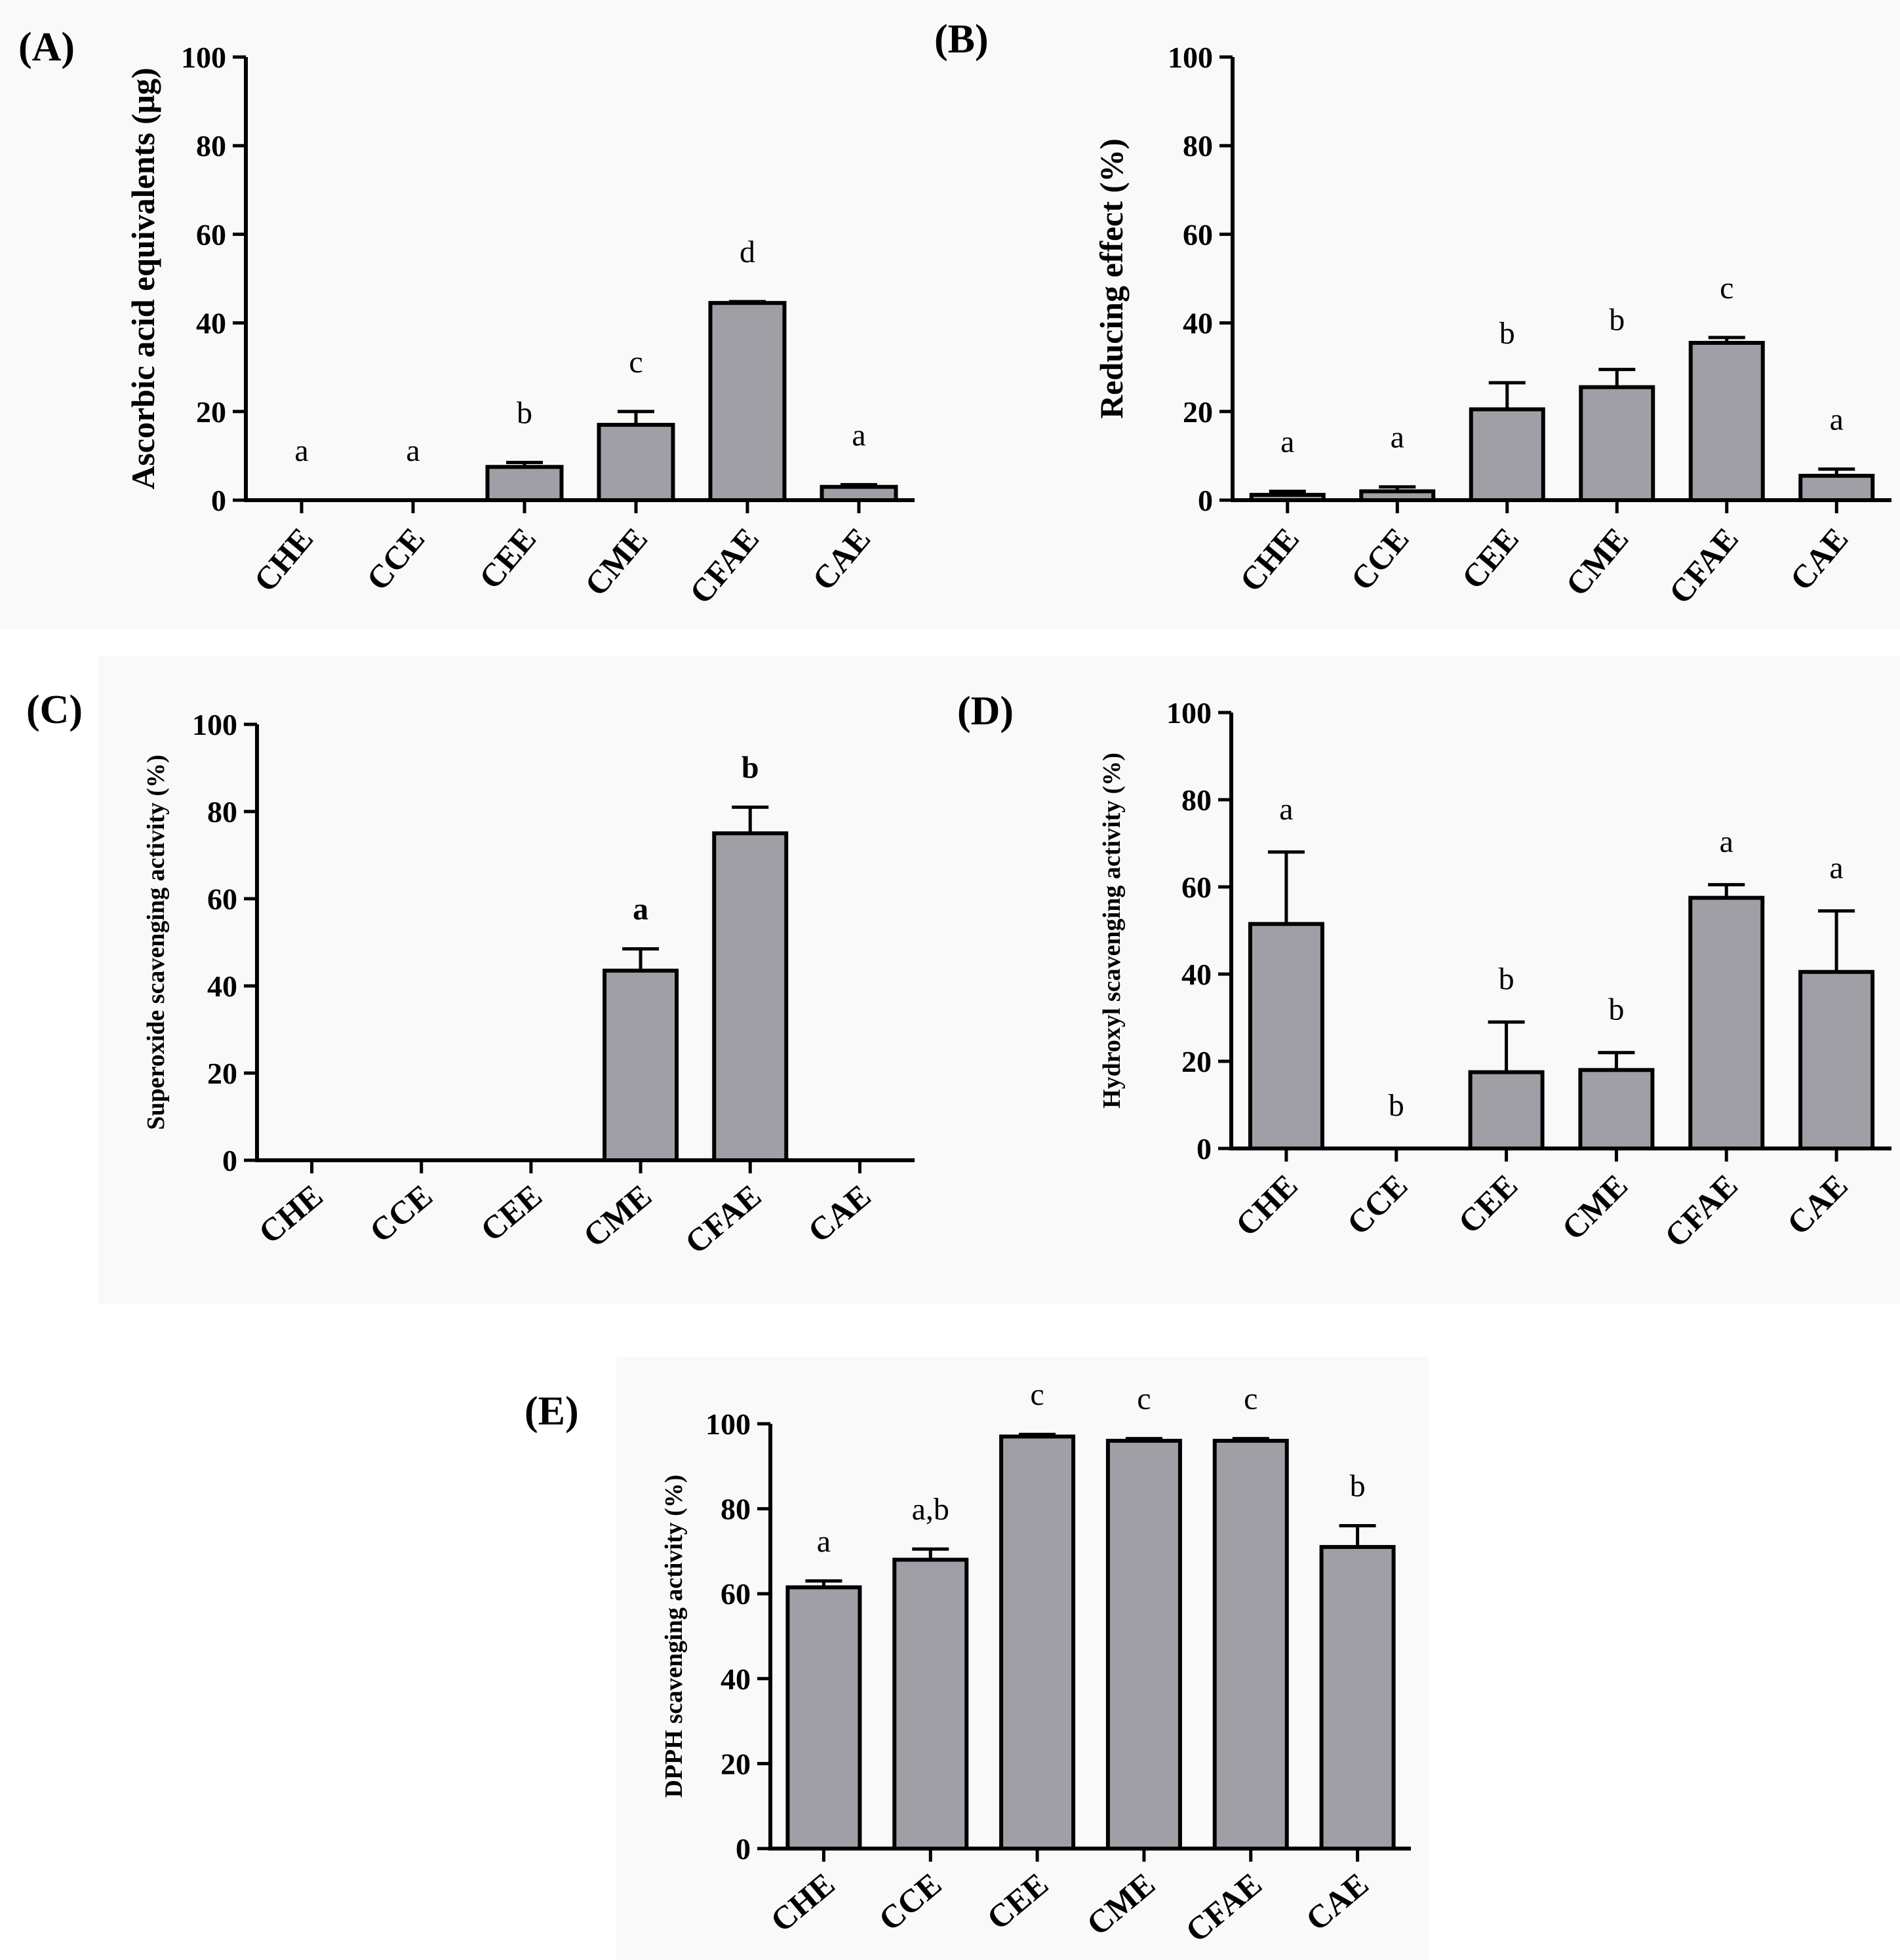 This screenshot has height=1960, width=1900. I want to click on y-tick-label-d: 100, so click(1189, 713).